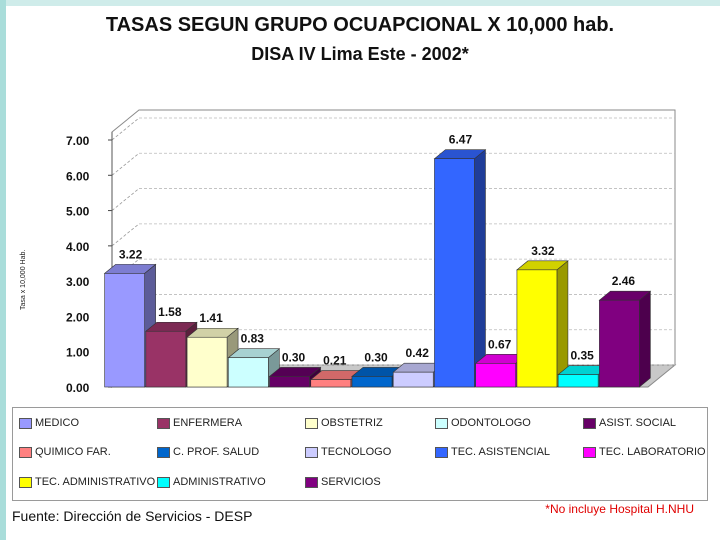 This screenshot has height=540, width=720. What do you see at coordinates (500, 344) in the screenshot?
I see `data-label: 0.67` at bounding box center [500, 344].